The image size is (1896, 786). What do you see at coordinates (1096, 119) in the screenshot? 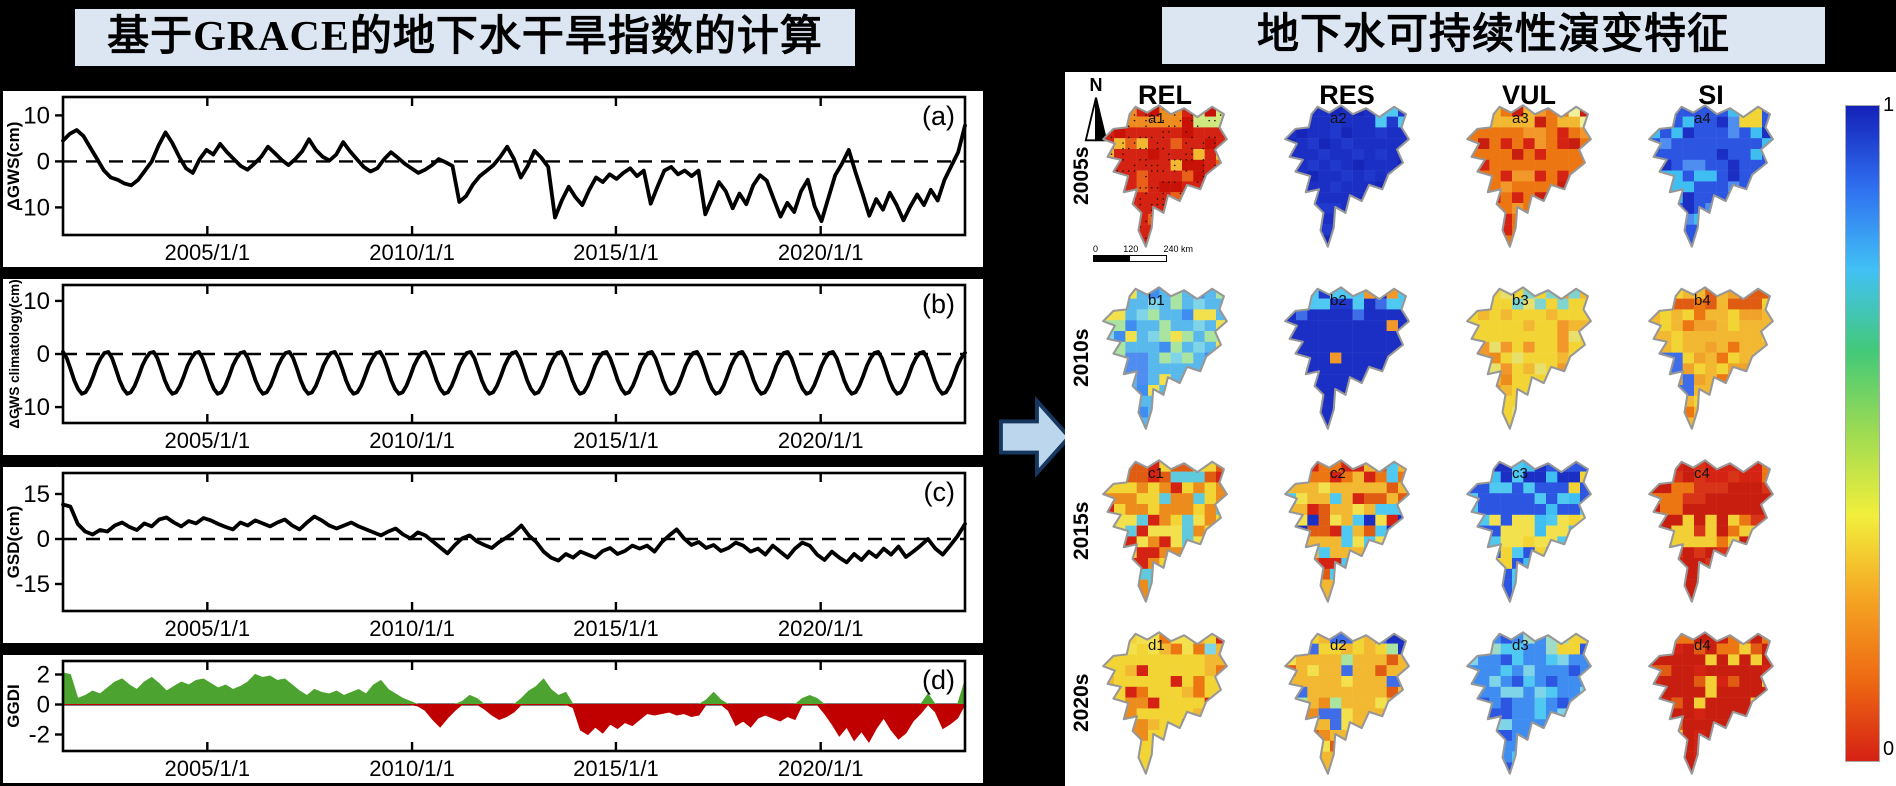
I see `north-arrow-icon` at bounding box center [1096, 119].